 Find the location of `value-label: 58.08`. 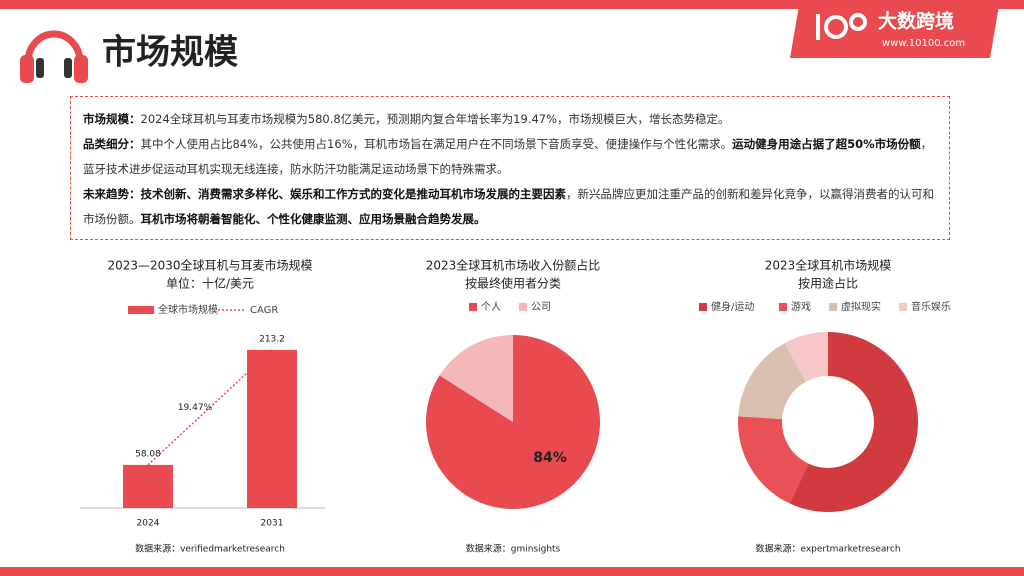

value-label: 58.08 is located at coordinates (148, 454).